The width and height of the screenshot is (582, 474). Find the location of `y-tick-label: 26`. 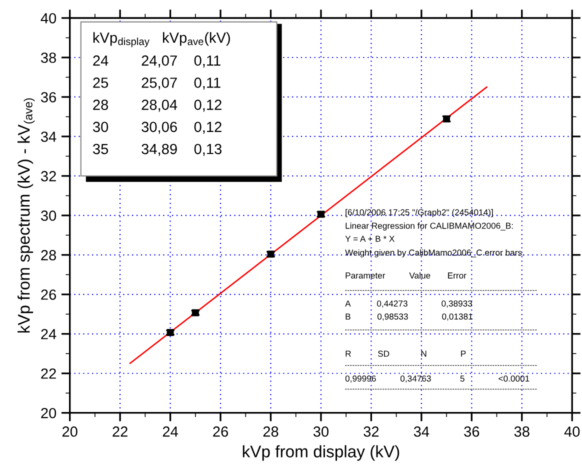

y-tick-label: 26 is located at coordinates (48, 295).